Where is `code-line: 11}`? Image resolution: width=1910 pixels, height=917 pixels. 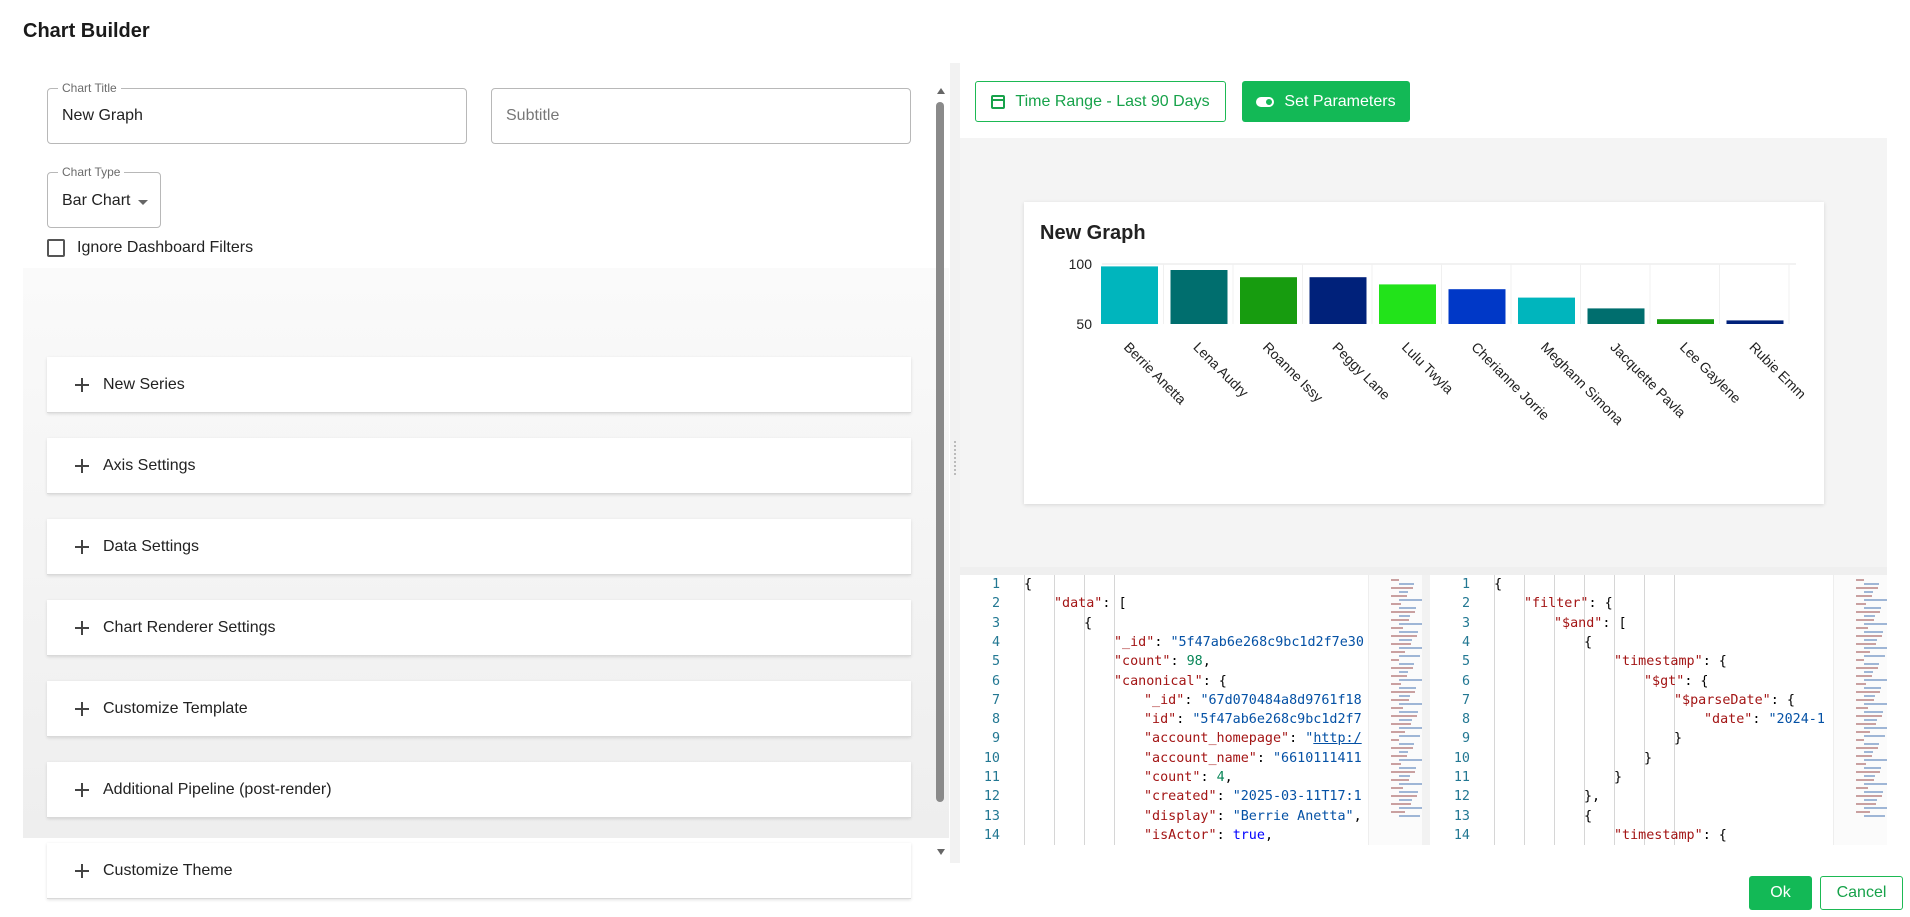 code-line: 11} is located at coordinates (1658, 779).